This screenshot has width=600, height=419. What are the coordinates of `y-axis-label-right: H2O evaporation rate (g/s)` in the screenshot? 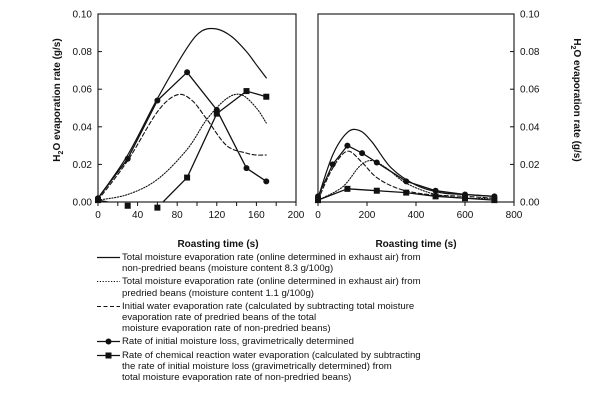 It's located at (575, 99).